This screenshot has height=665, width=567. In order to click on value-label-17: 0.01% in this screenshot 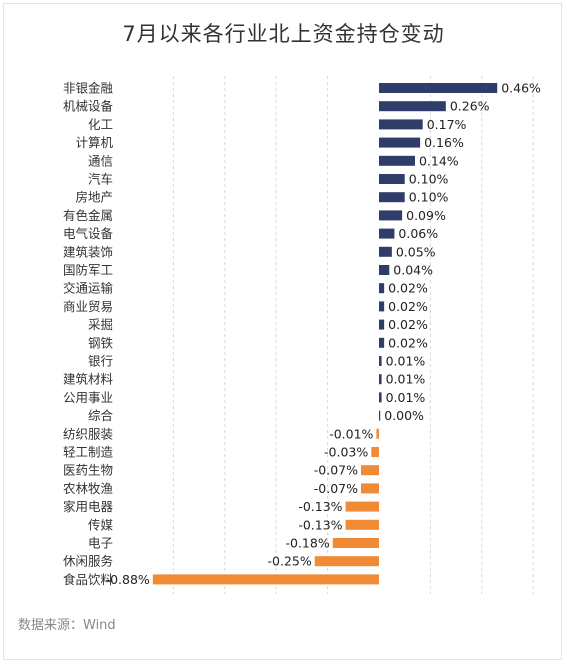, I will do `click(406, 397)`.